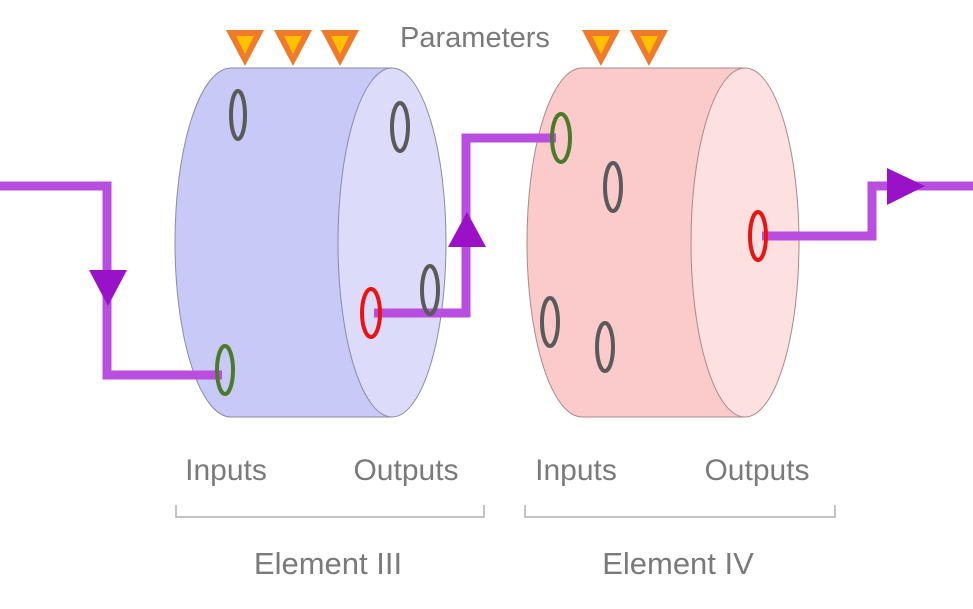 The image size is (973, 609). Describe the element at coordinates (475, 38) in the screenshot. I see `parameters-label: Parameters` at that location.